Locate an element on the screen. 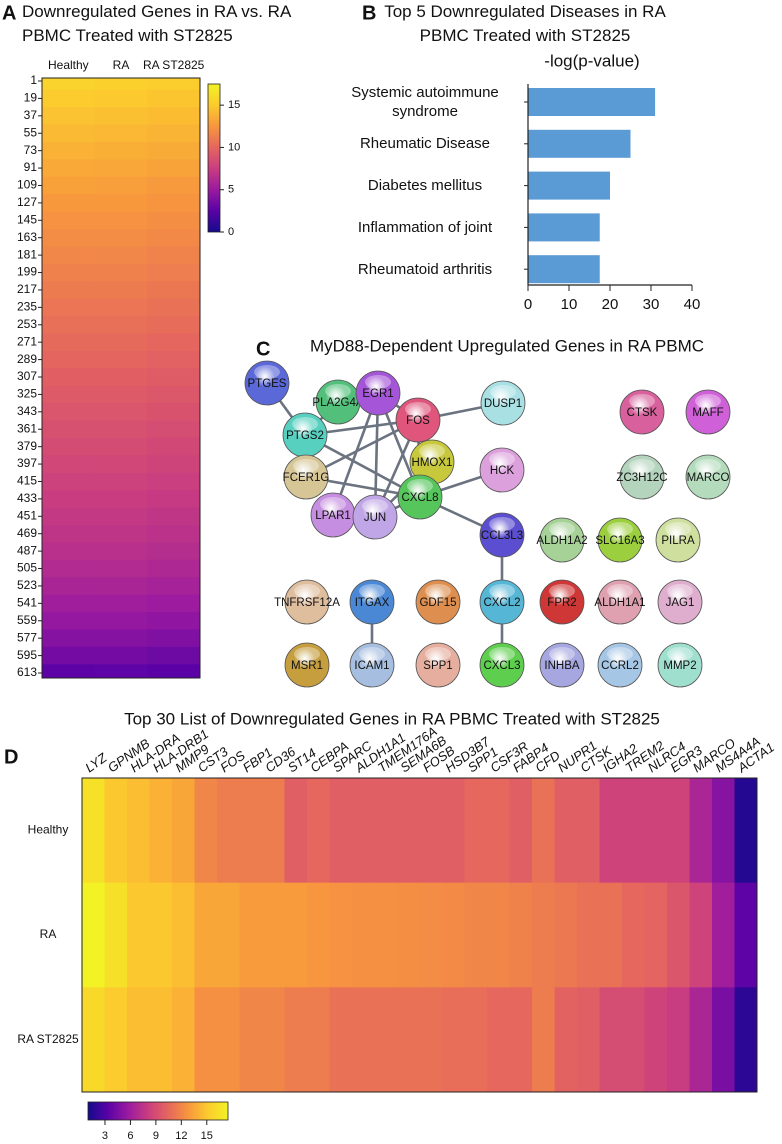 The image size is (782, 1144). node-label: CTSK is located at coordinates (642, 413).